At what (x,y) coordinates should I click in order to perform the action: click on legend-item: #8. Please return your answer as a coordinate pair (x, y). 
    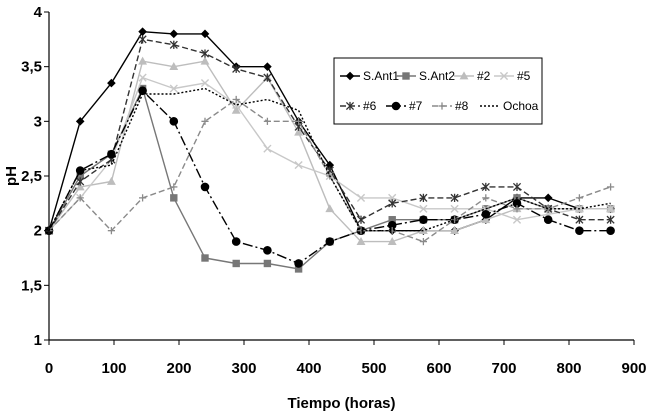
    Looking at the image, I should click on (450, 106).